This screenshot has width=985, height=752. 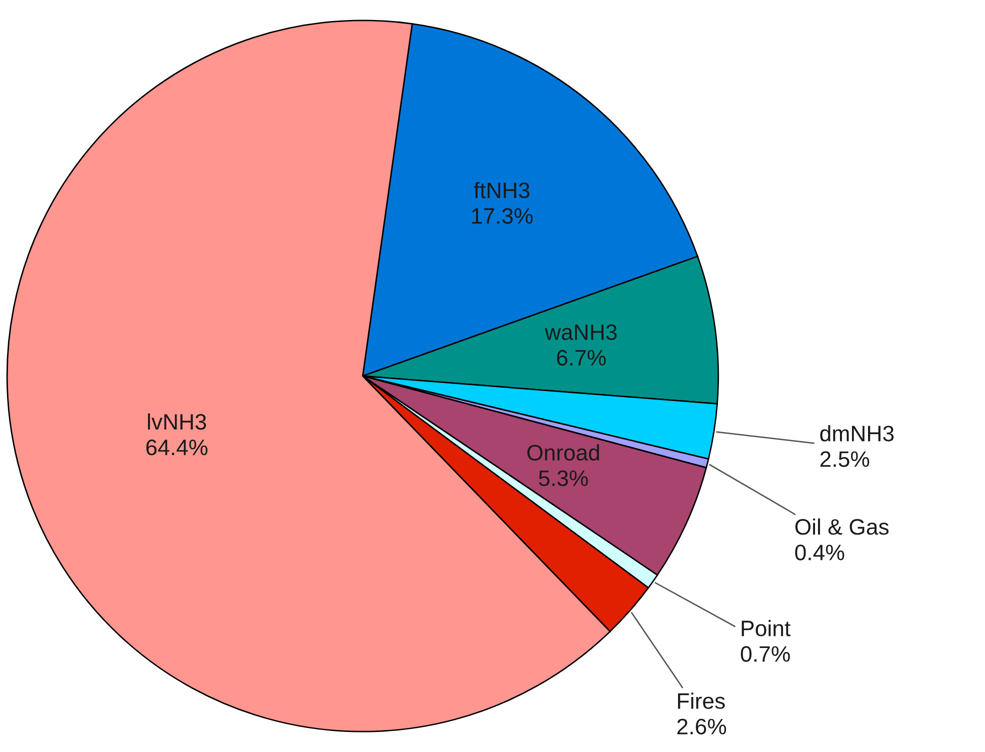 What do you see at coordinates (563, 452) in the screenshot?
I see `slice-label: Onroad` at bounding box center [563, 452].